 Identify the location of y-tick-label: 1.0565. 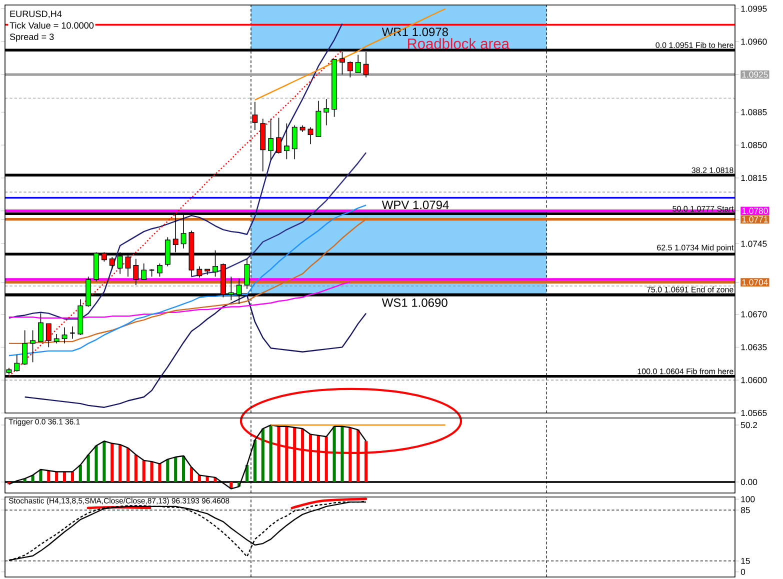
(754, 413).